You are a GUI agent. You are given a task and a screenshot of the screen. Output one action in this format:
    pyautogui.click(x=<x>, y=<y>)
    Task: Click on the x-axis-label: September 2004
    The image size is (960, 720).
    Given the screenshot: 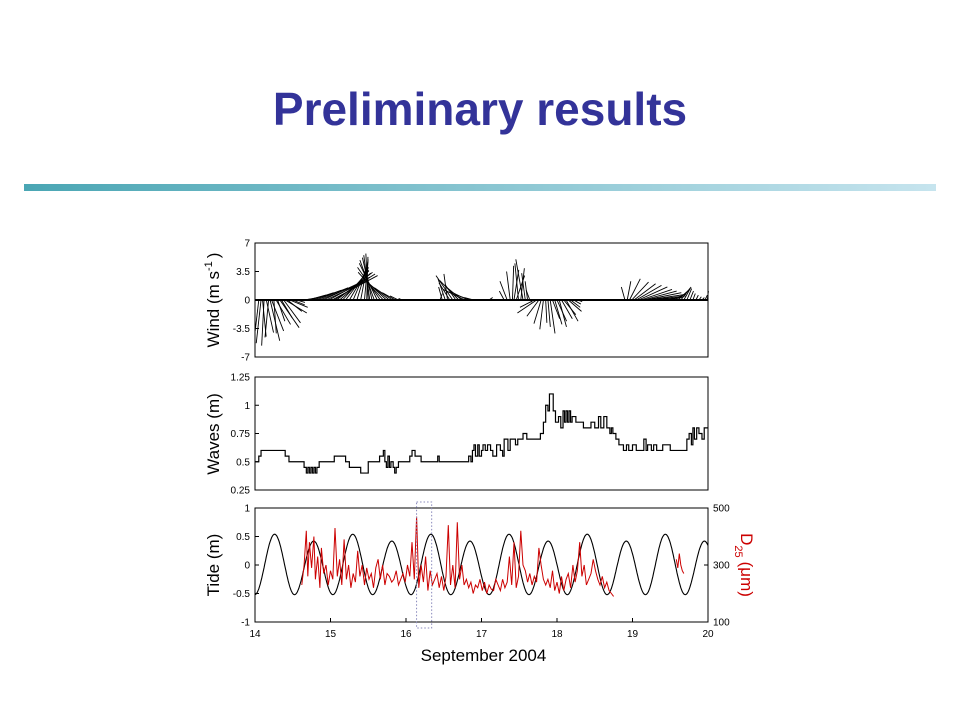 What is the action you would take?
    pyautogui.click(x=484, y=655)
    